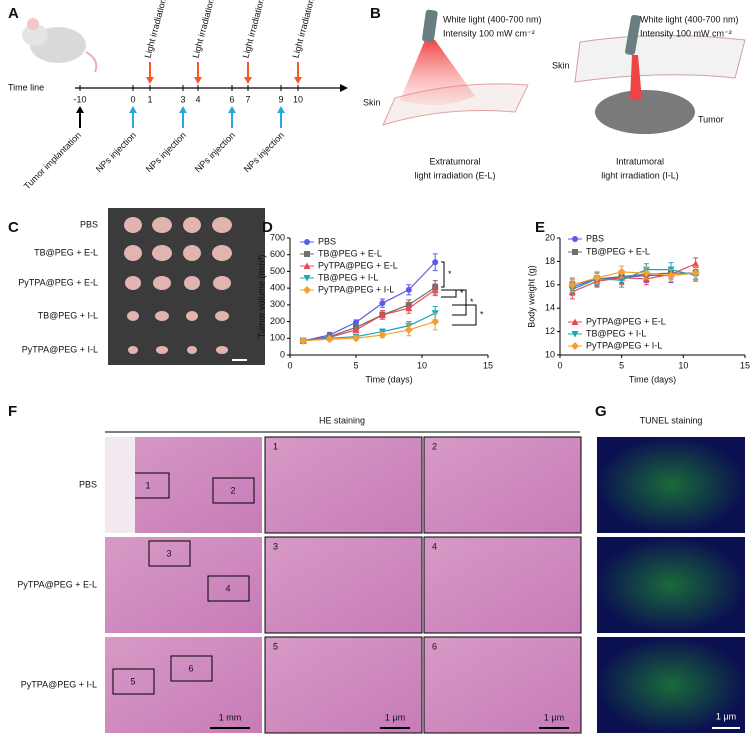  I want to click on implant-label: Tumor implantation, so click(52, 160).